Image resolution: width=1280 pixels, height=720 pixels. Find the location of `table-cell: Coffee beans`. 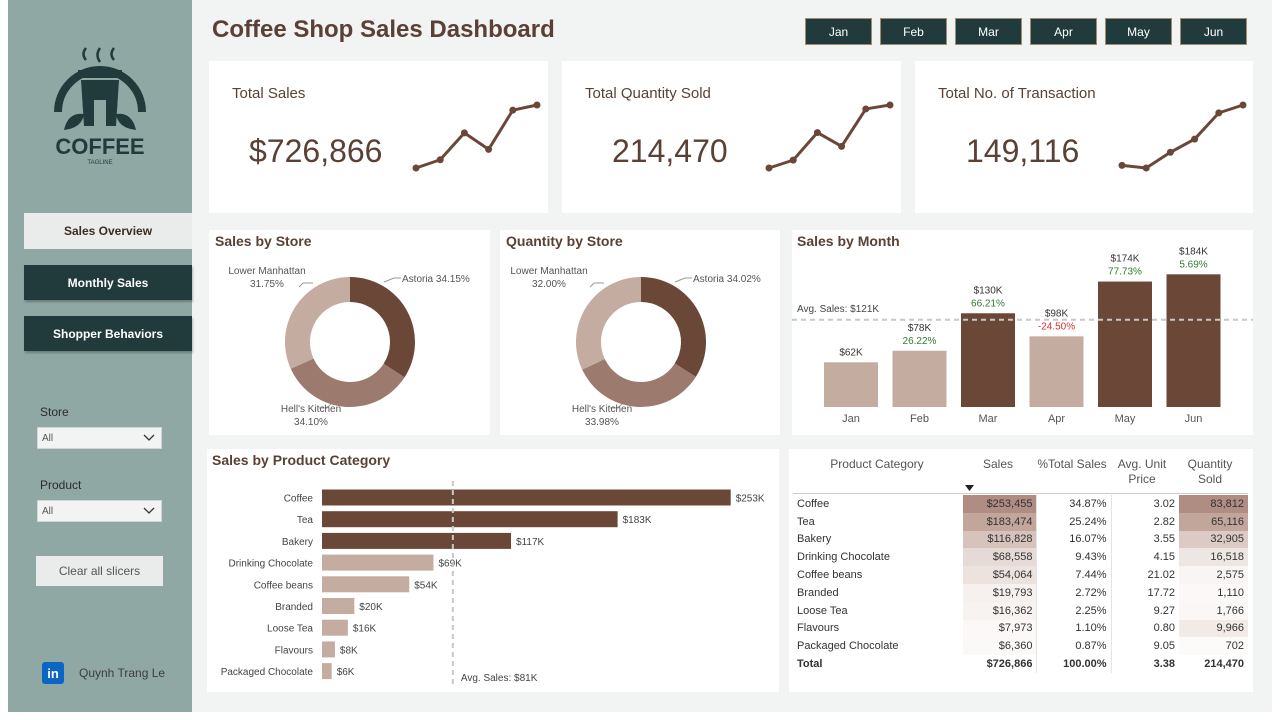

table-cell: Coffee beans is located at coordinates (830, 575).